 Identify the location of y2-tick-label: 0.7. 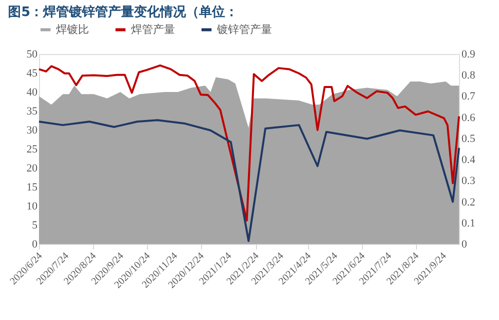
(469, 96).